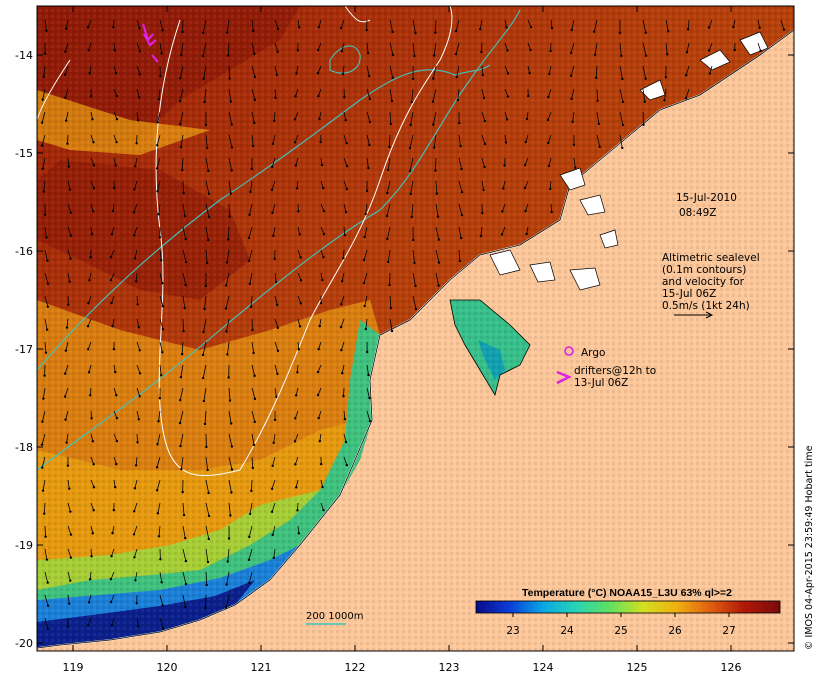 The height and width of the screenshot is (680, 820). What do you see at coordinates (706, 306) in the screenshot?
I see `altimetry-line: 0.5m/s (1kt 24h)` at bounding box center [706, 306].